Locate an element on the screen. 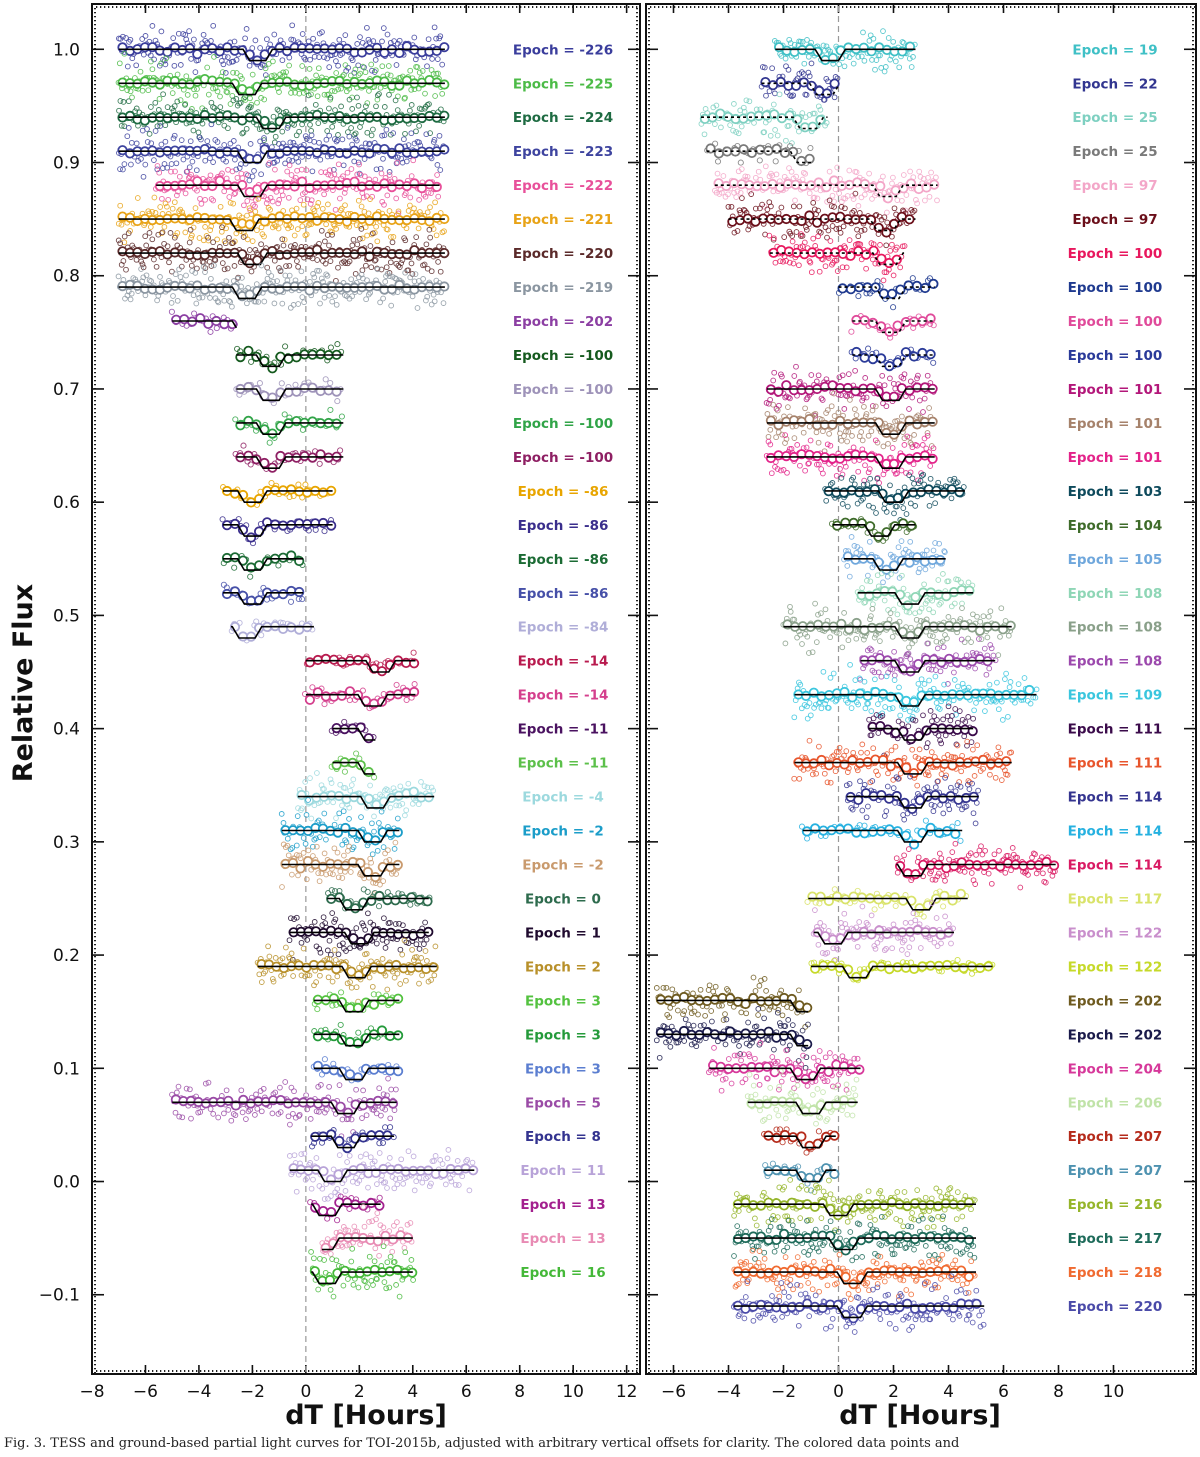  series-label: Epoch = 11 is located at coordinates (562, 1171).